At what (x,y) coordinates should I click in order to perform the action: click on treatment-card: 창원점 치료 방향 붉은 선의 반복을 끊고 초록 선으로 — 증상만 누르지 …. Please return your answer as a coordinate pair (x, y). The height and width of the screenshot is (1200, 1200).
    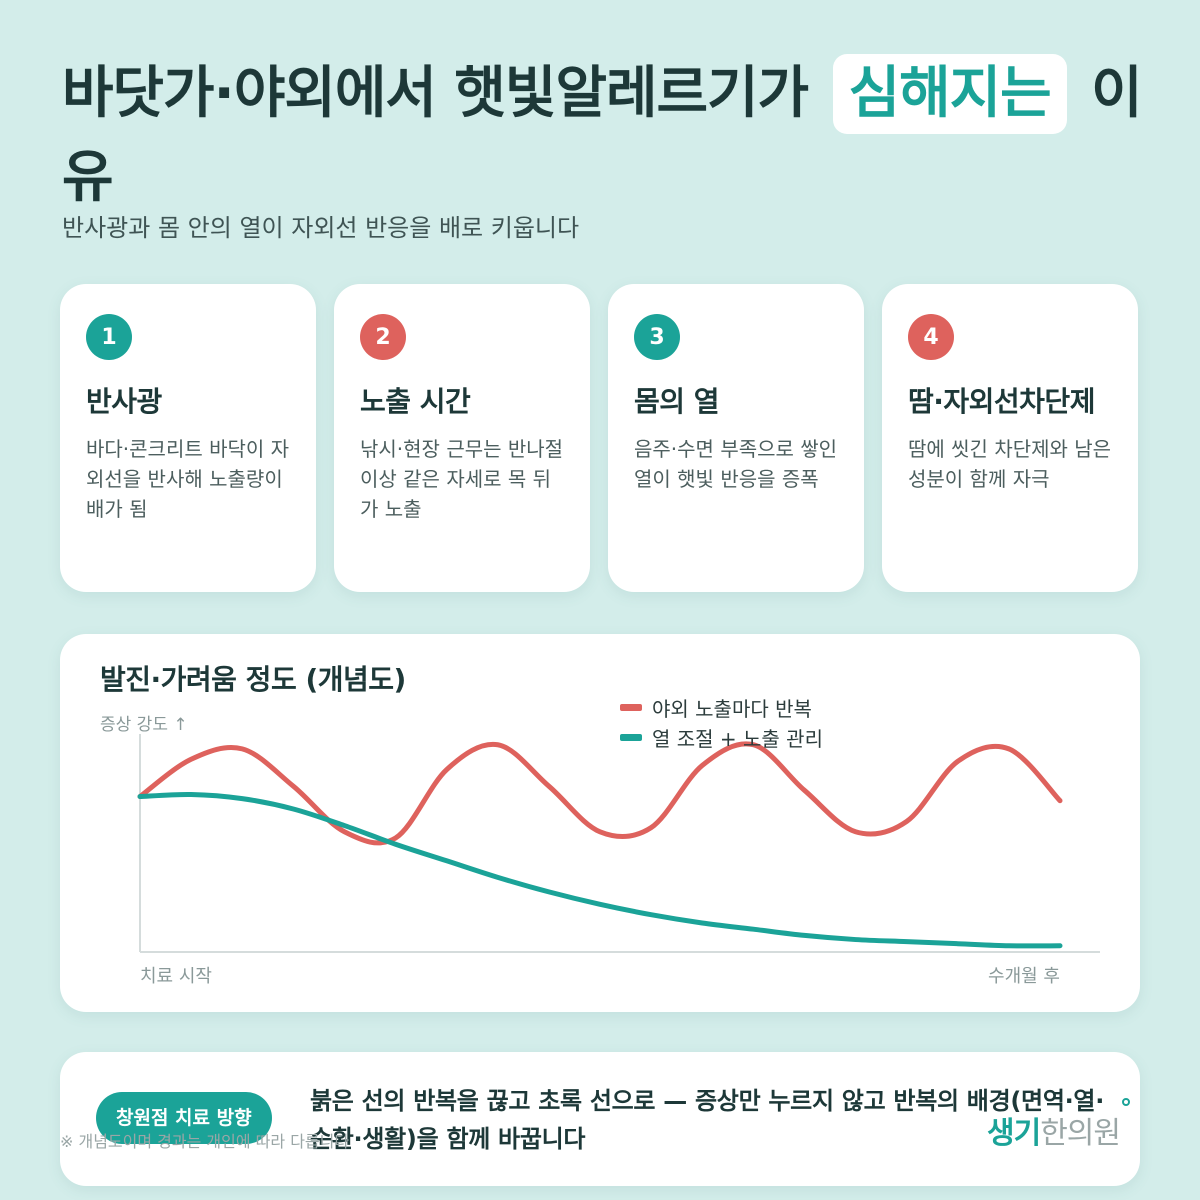
    Looking at the image, I should click on (600, 1119).